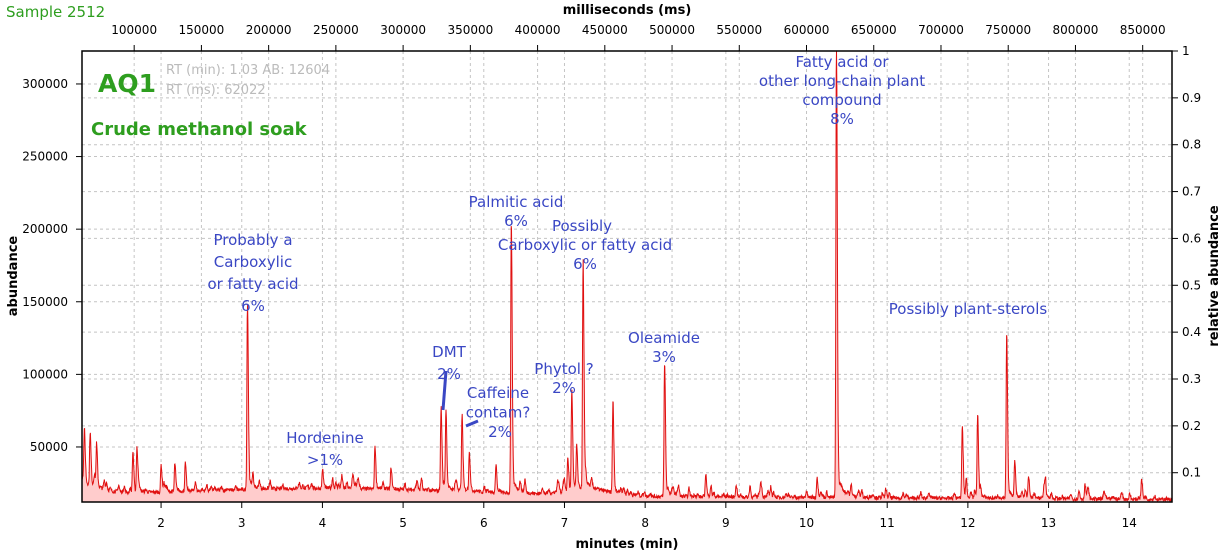  I want to click on y-tick-label: 250000, so click(45, 157).